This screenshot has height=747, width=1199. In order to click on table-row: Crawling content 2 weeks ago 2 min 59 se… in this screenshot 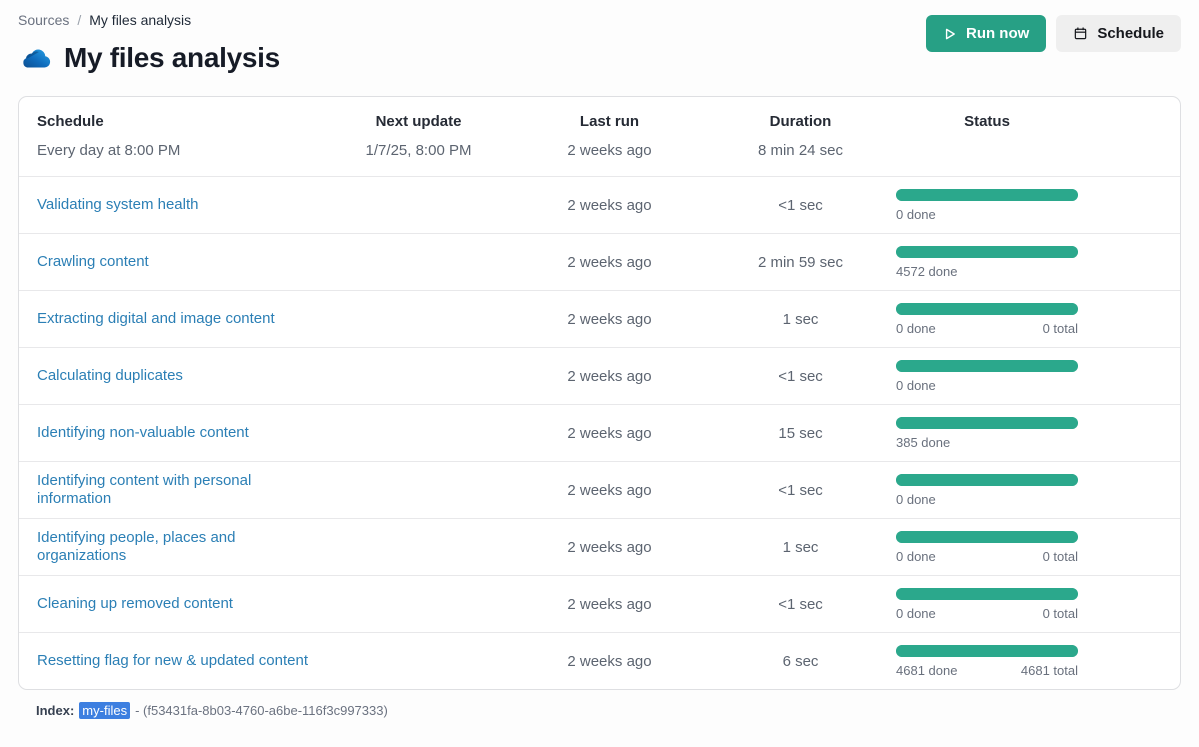, I will do `click(599, 261)`.